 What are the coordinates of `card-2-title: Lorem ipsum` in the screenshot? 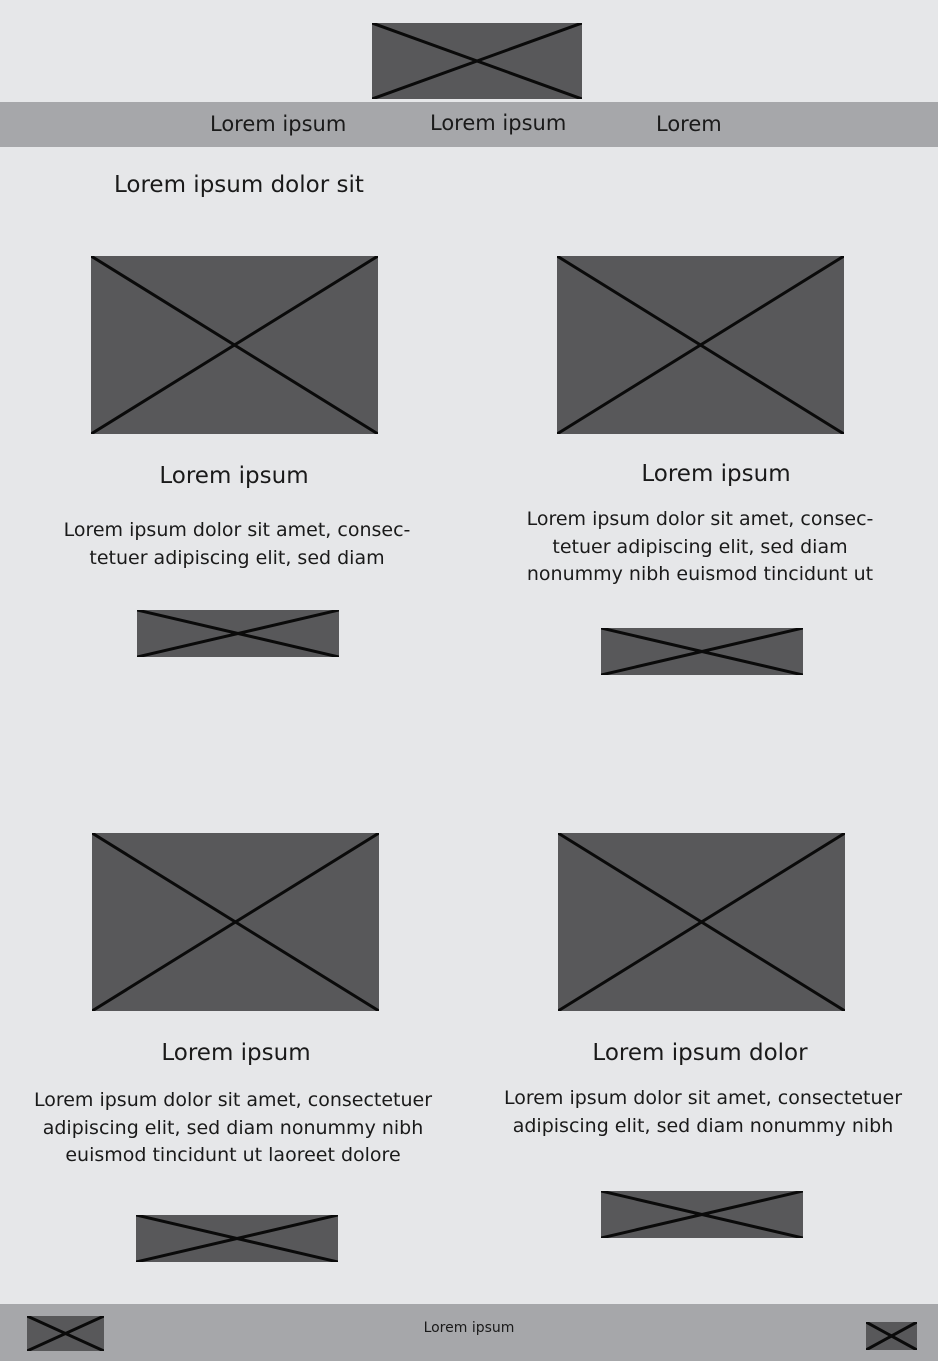 It's located at (716, 474).